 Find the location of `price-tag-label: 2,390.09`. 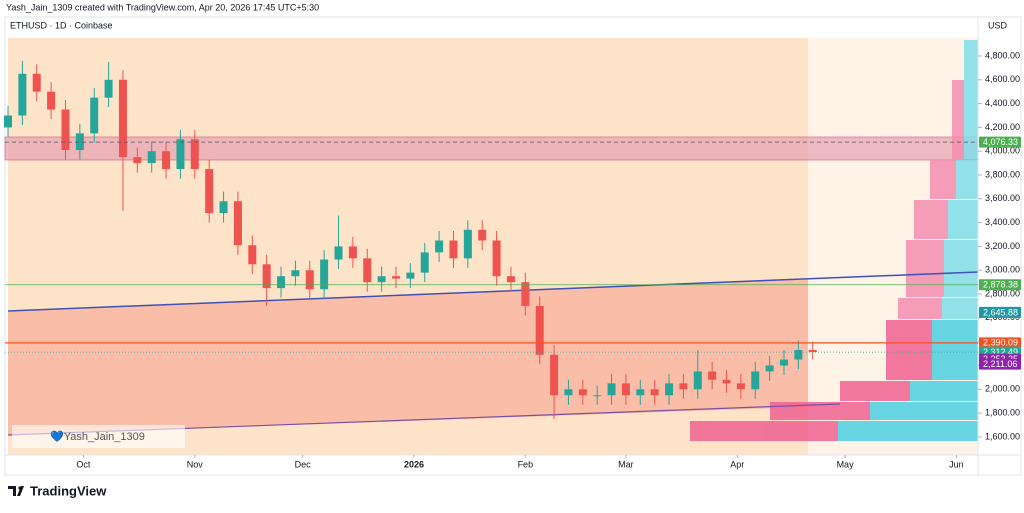

price-tag-label: 2,390.09 is located at coordinates (1000, 343).